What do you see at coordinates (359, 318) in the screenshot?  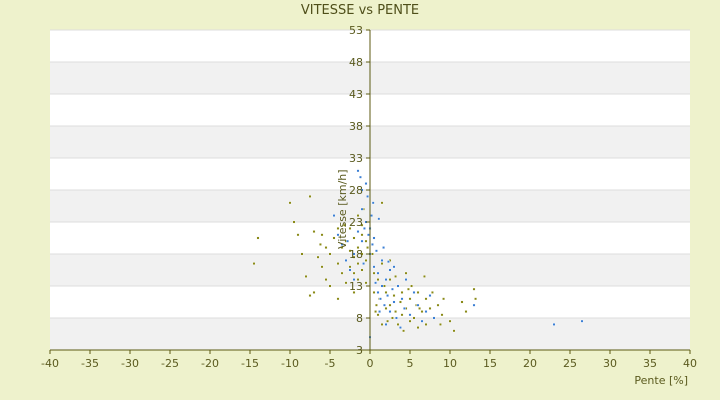 I see `y-tick-label: 8` at bounding box center [359, 318].